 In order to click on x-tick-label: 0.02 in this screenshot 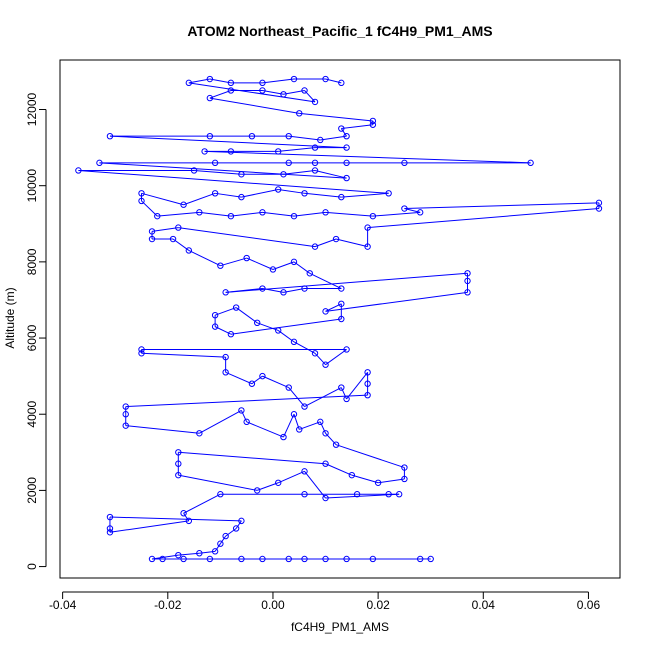, I will do `click(378, 605)`.